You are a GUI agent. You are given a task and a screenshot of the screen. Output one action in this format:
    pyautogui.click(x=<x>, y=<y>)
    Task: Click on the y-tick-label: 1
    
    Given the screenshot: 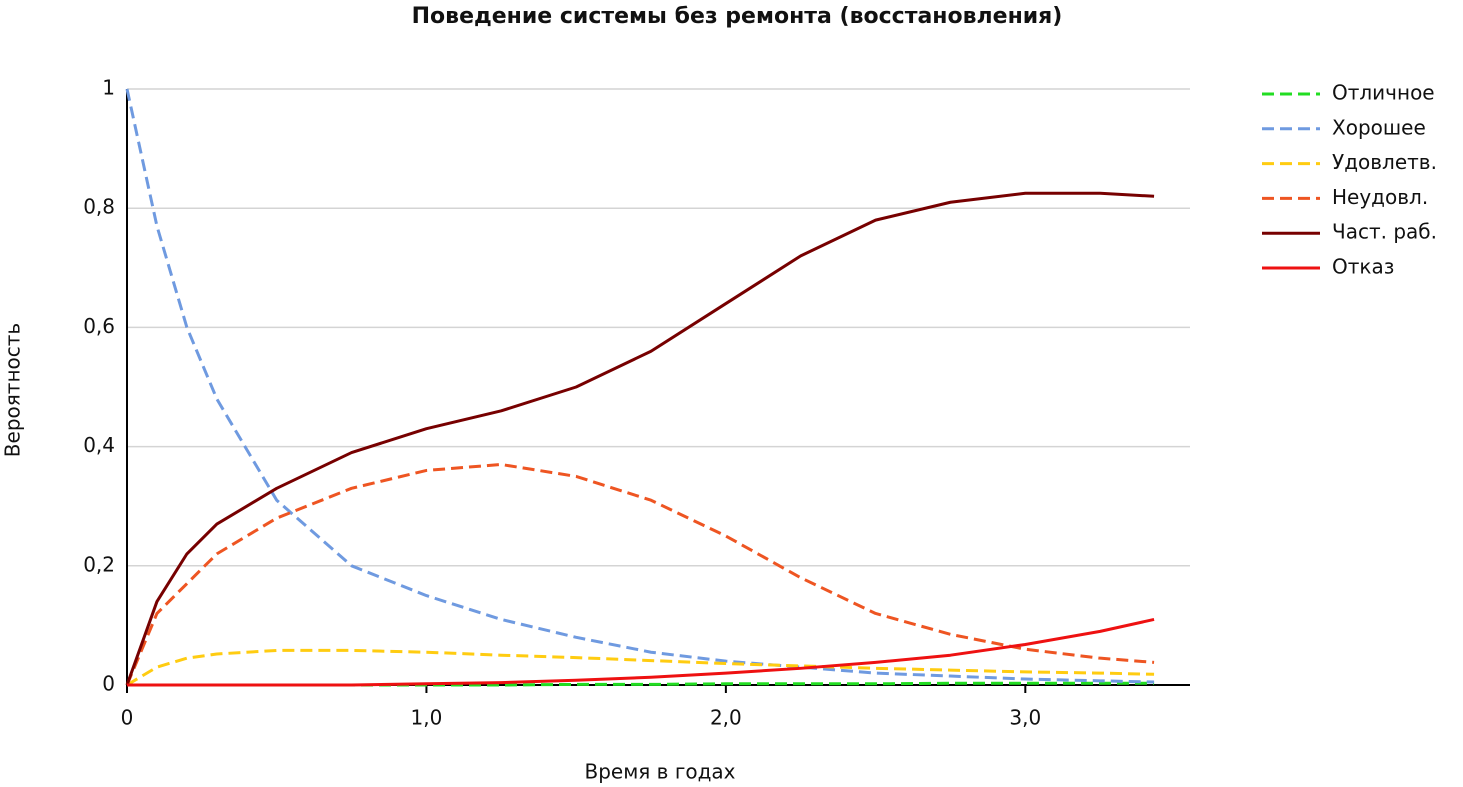 What is the action you would take?
    pyautogui.click(x=108, y=88)
    